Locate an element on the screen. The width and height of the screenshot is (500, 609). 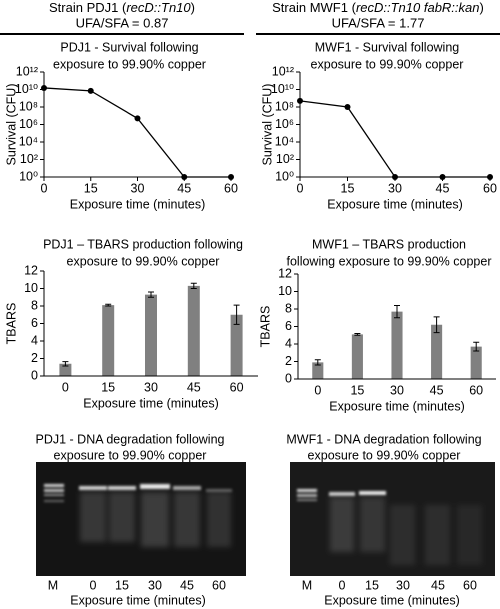
lane-label: M is located at coordinates (53, 585).